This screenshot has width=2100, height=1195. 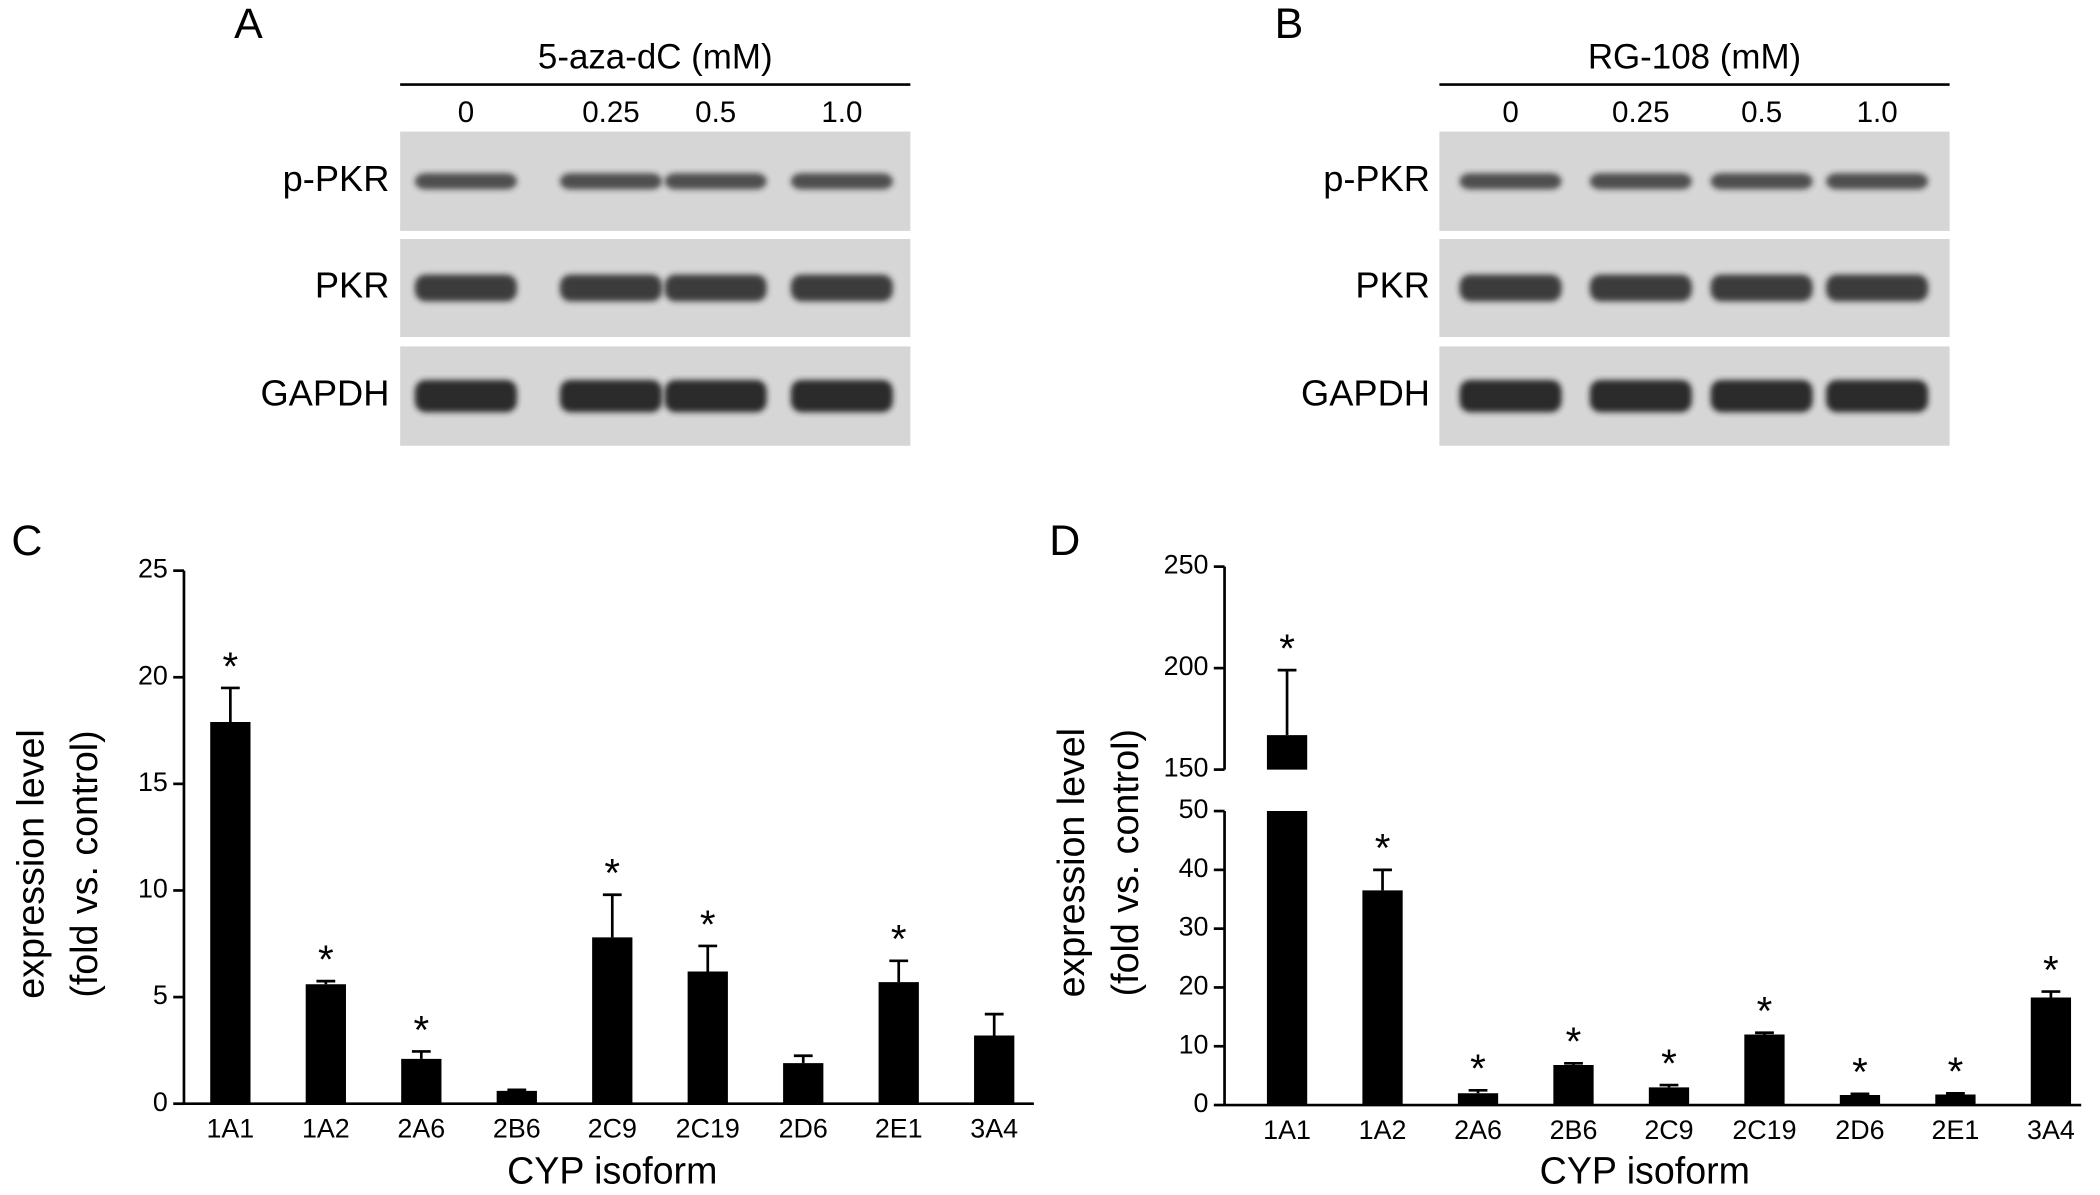 I want to click on x-tick-label: 1A2, so click(x=326, y=1129).